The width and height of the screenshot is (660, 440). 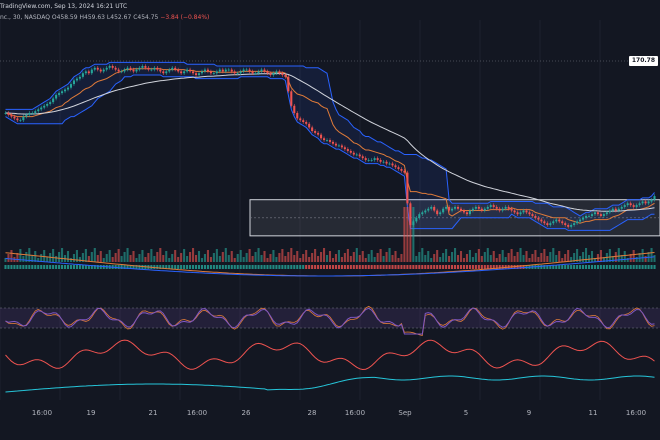 I want to click on ohlc-change: −3.84 (−0.84%), so click(x=185, y=17).